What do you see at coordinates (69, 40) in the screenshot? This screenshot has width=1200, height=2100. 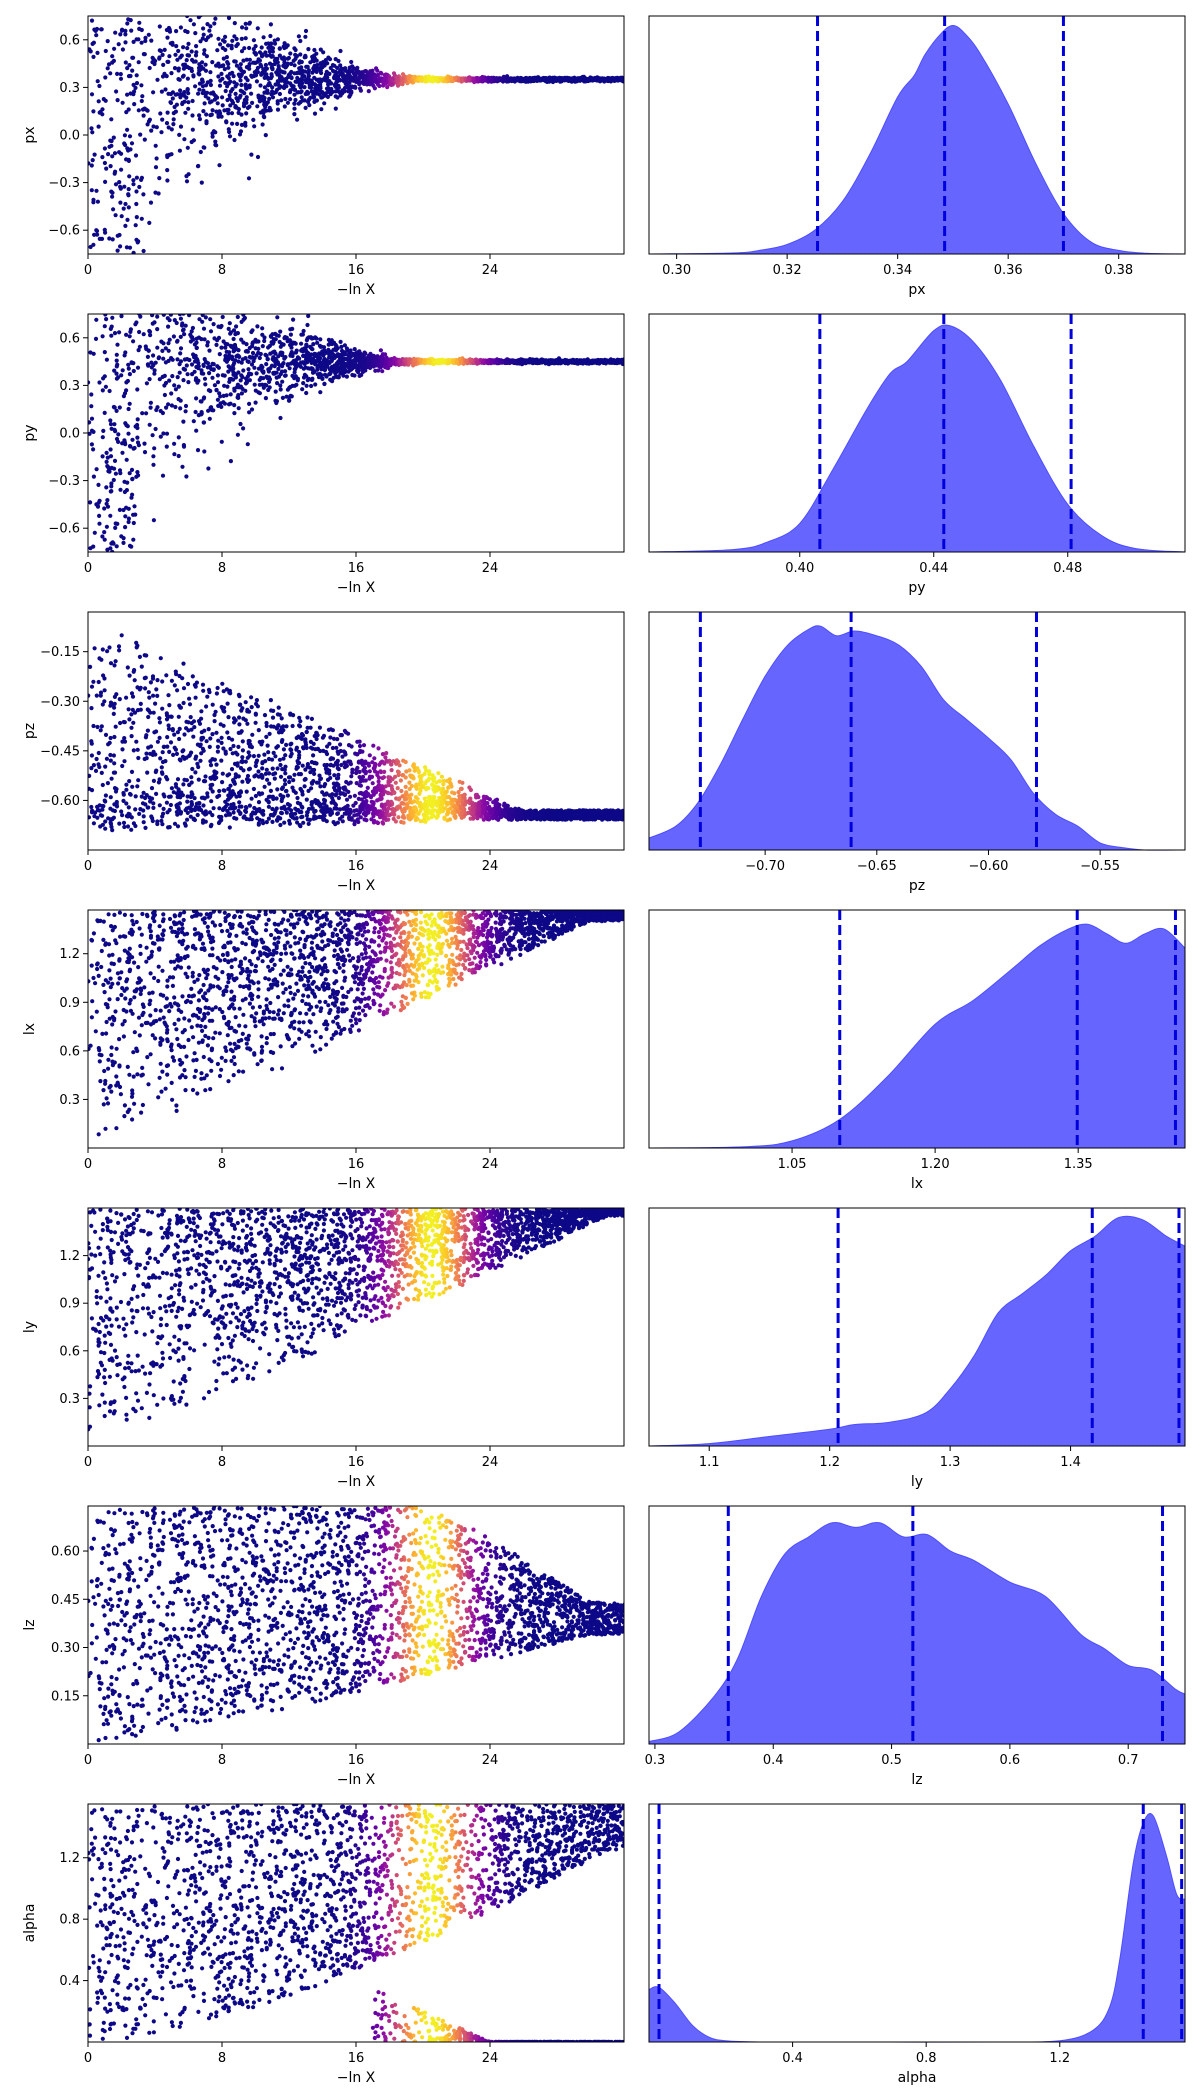 I see `trace-ytick-label: 0.6` at bounding box center [69, 40].